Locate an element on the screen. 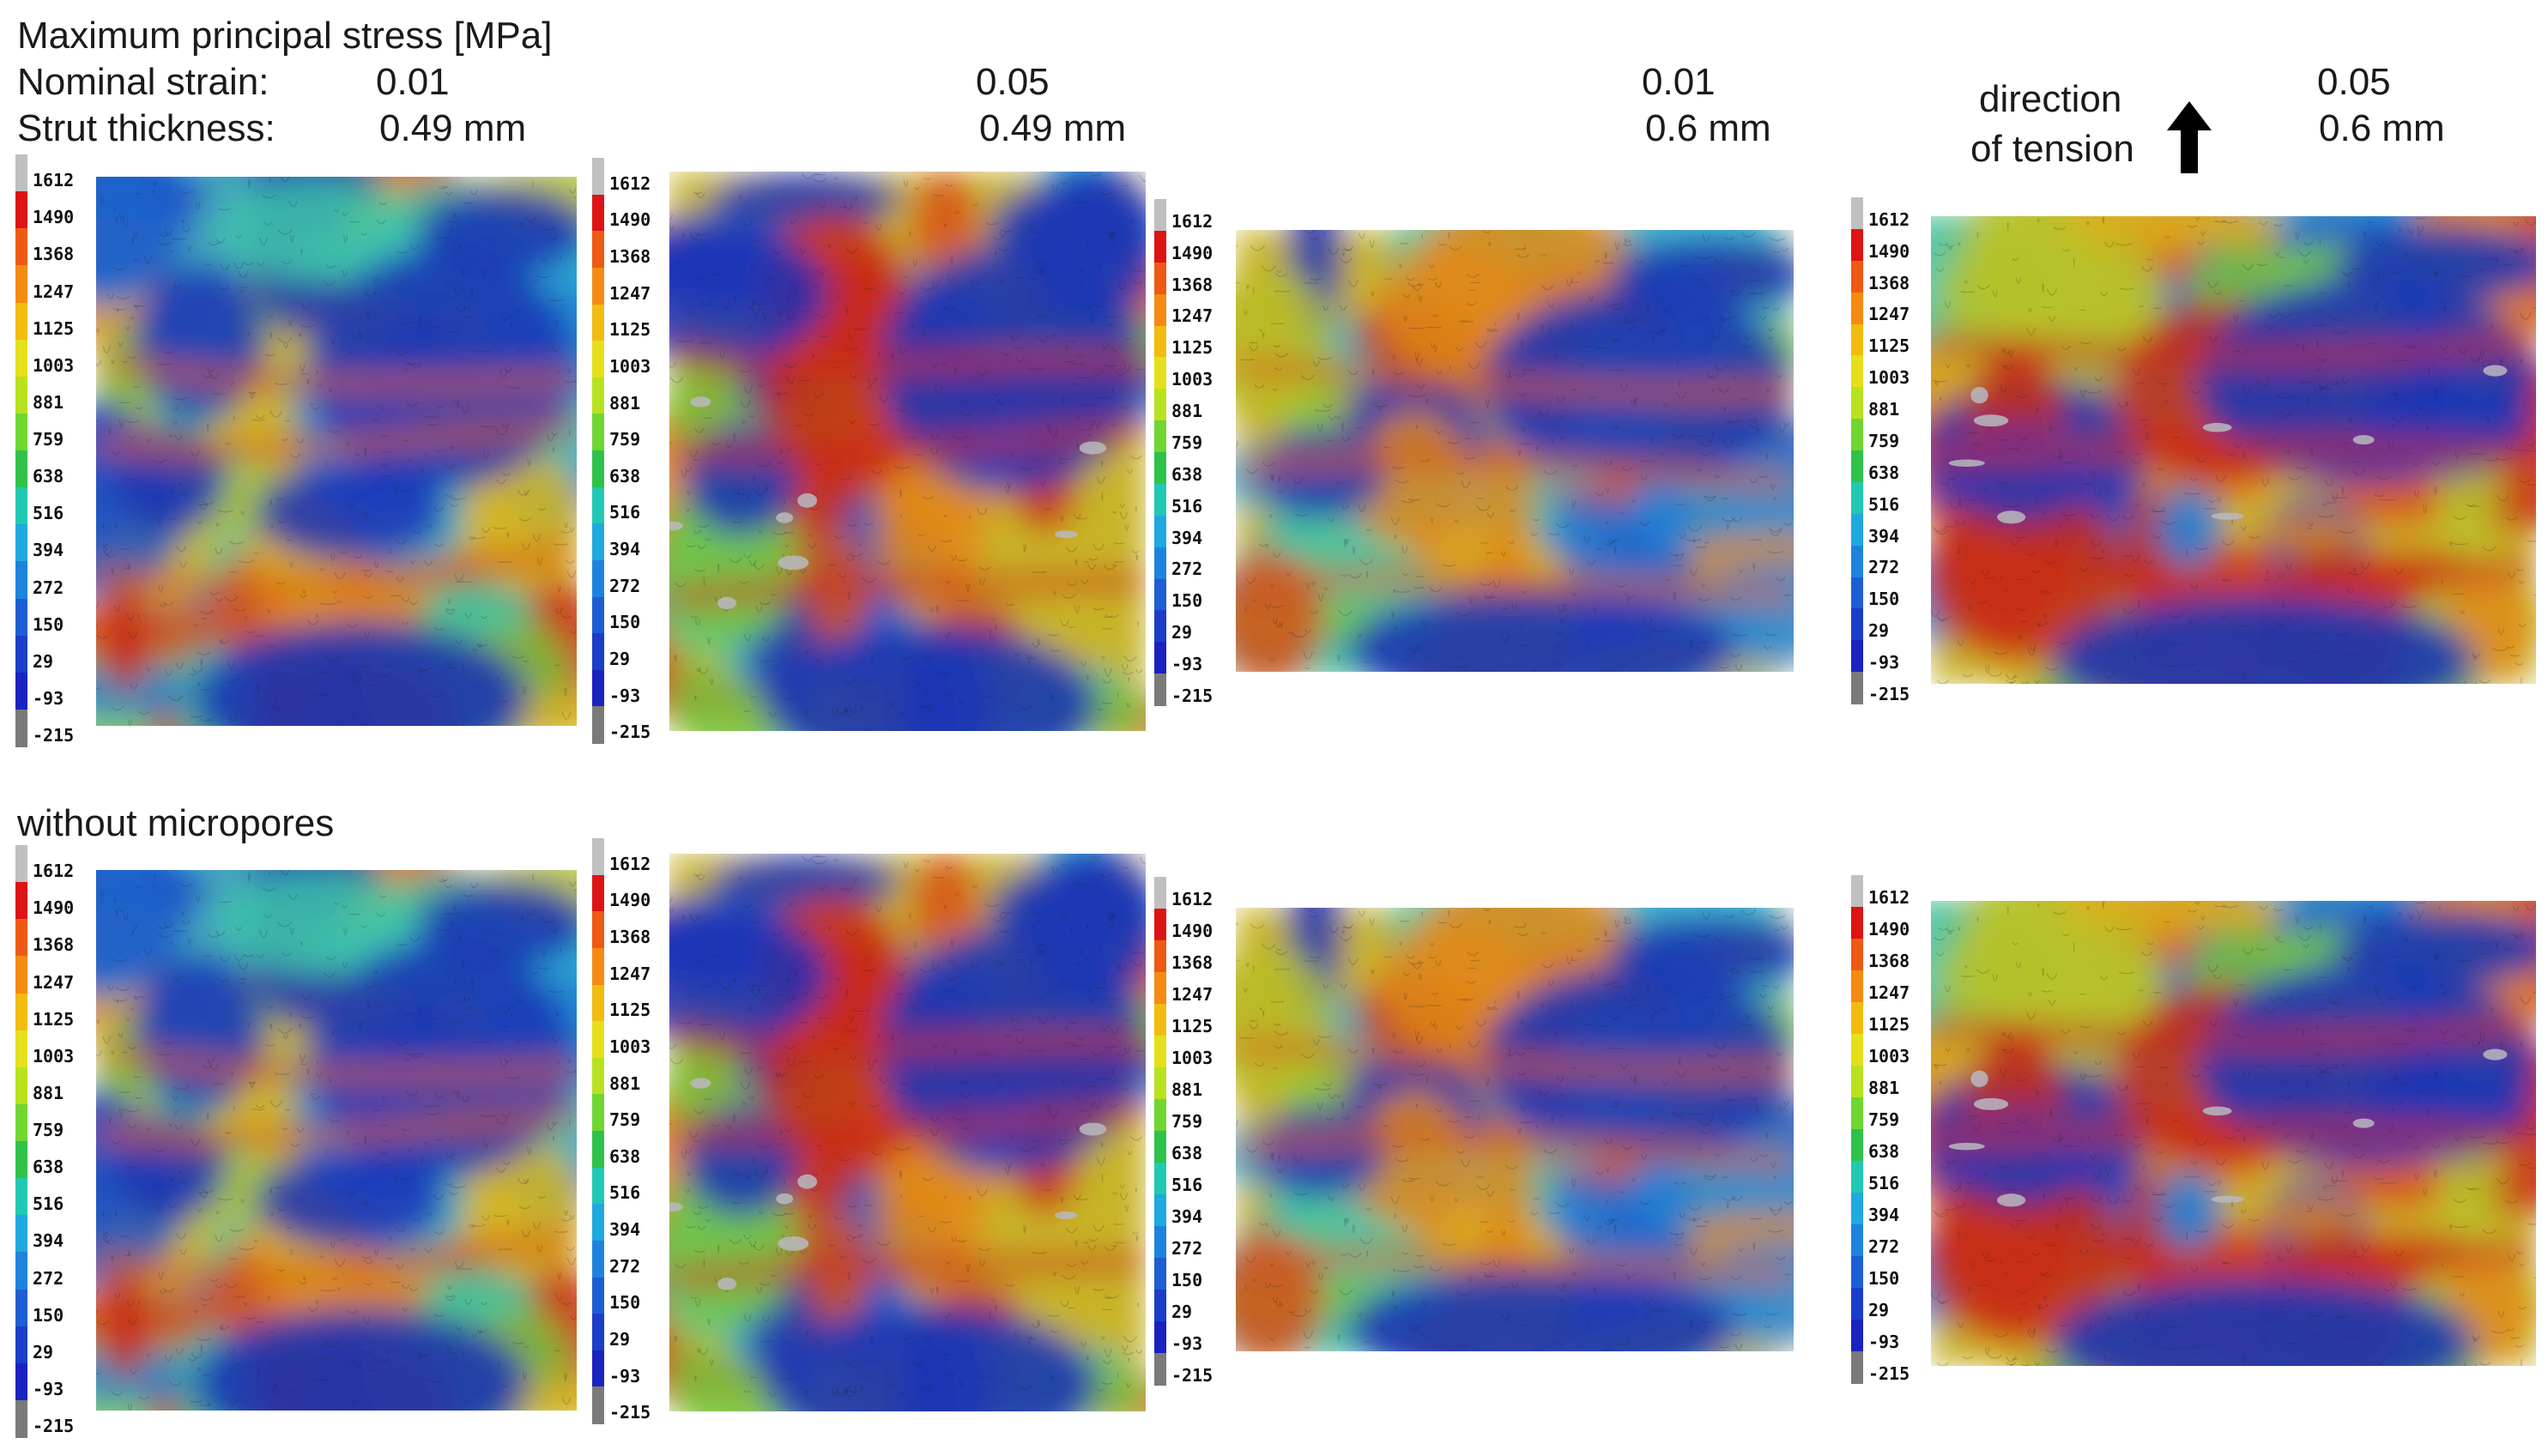 Image resolution: width=2548 pixels, height=1456 pixels. col2-thickness: 0.49 mm is located at coordinates (1053, 128).